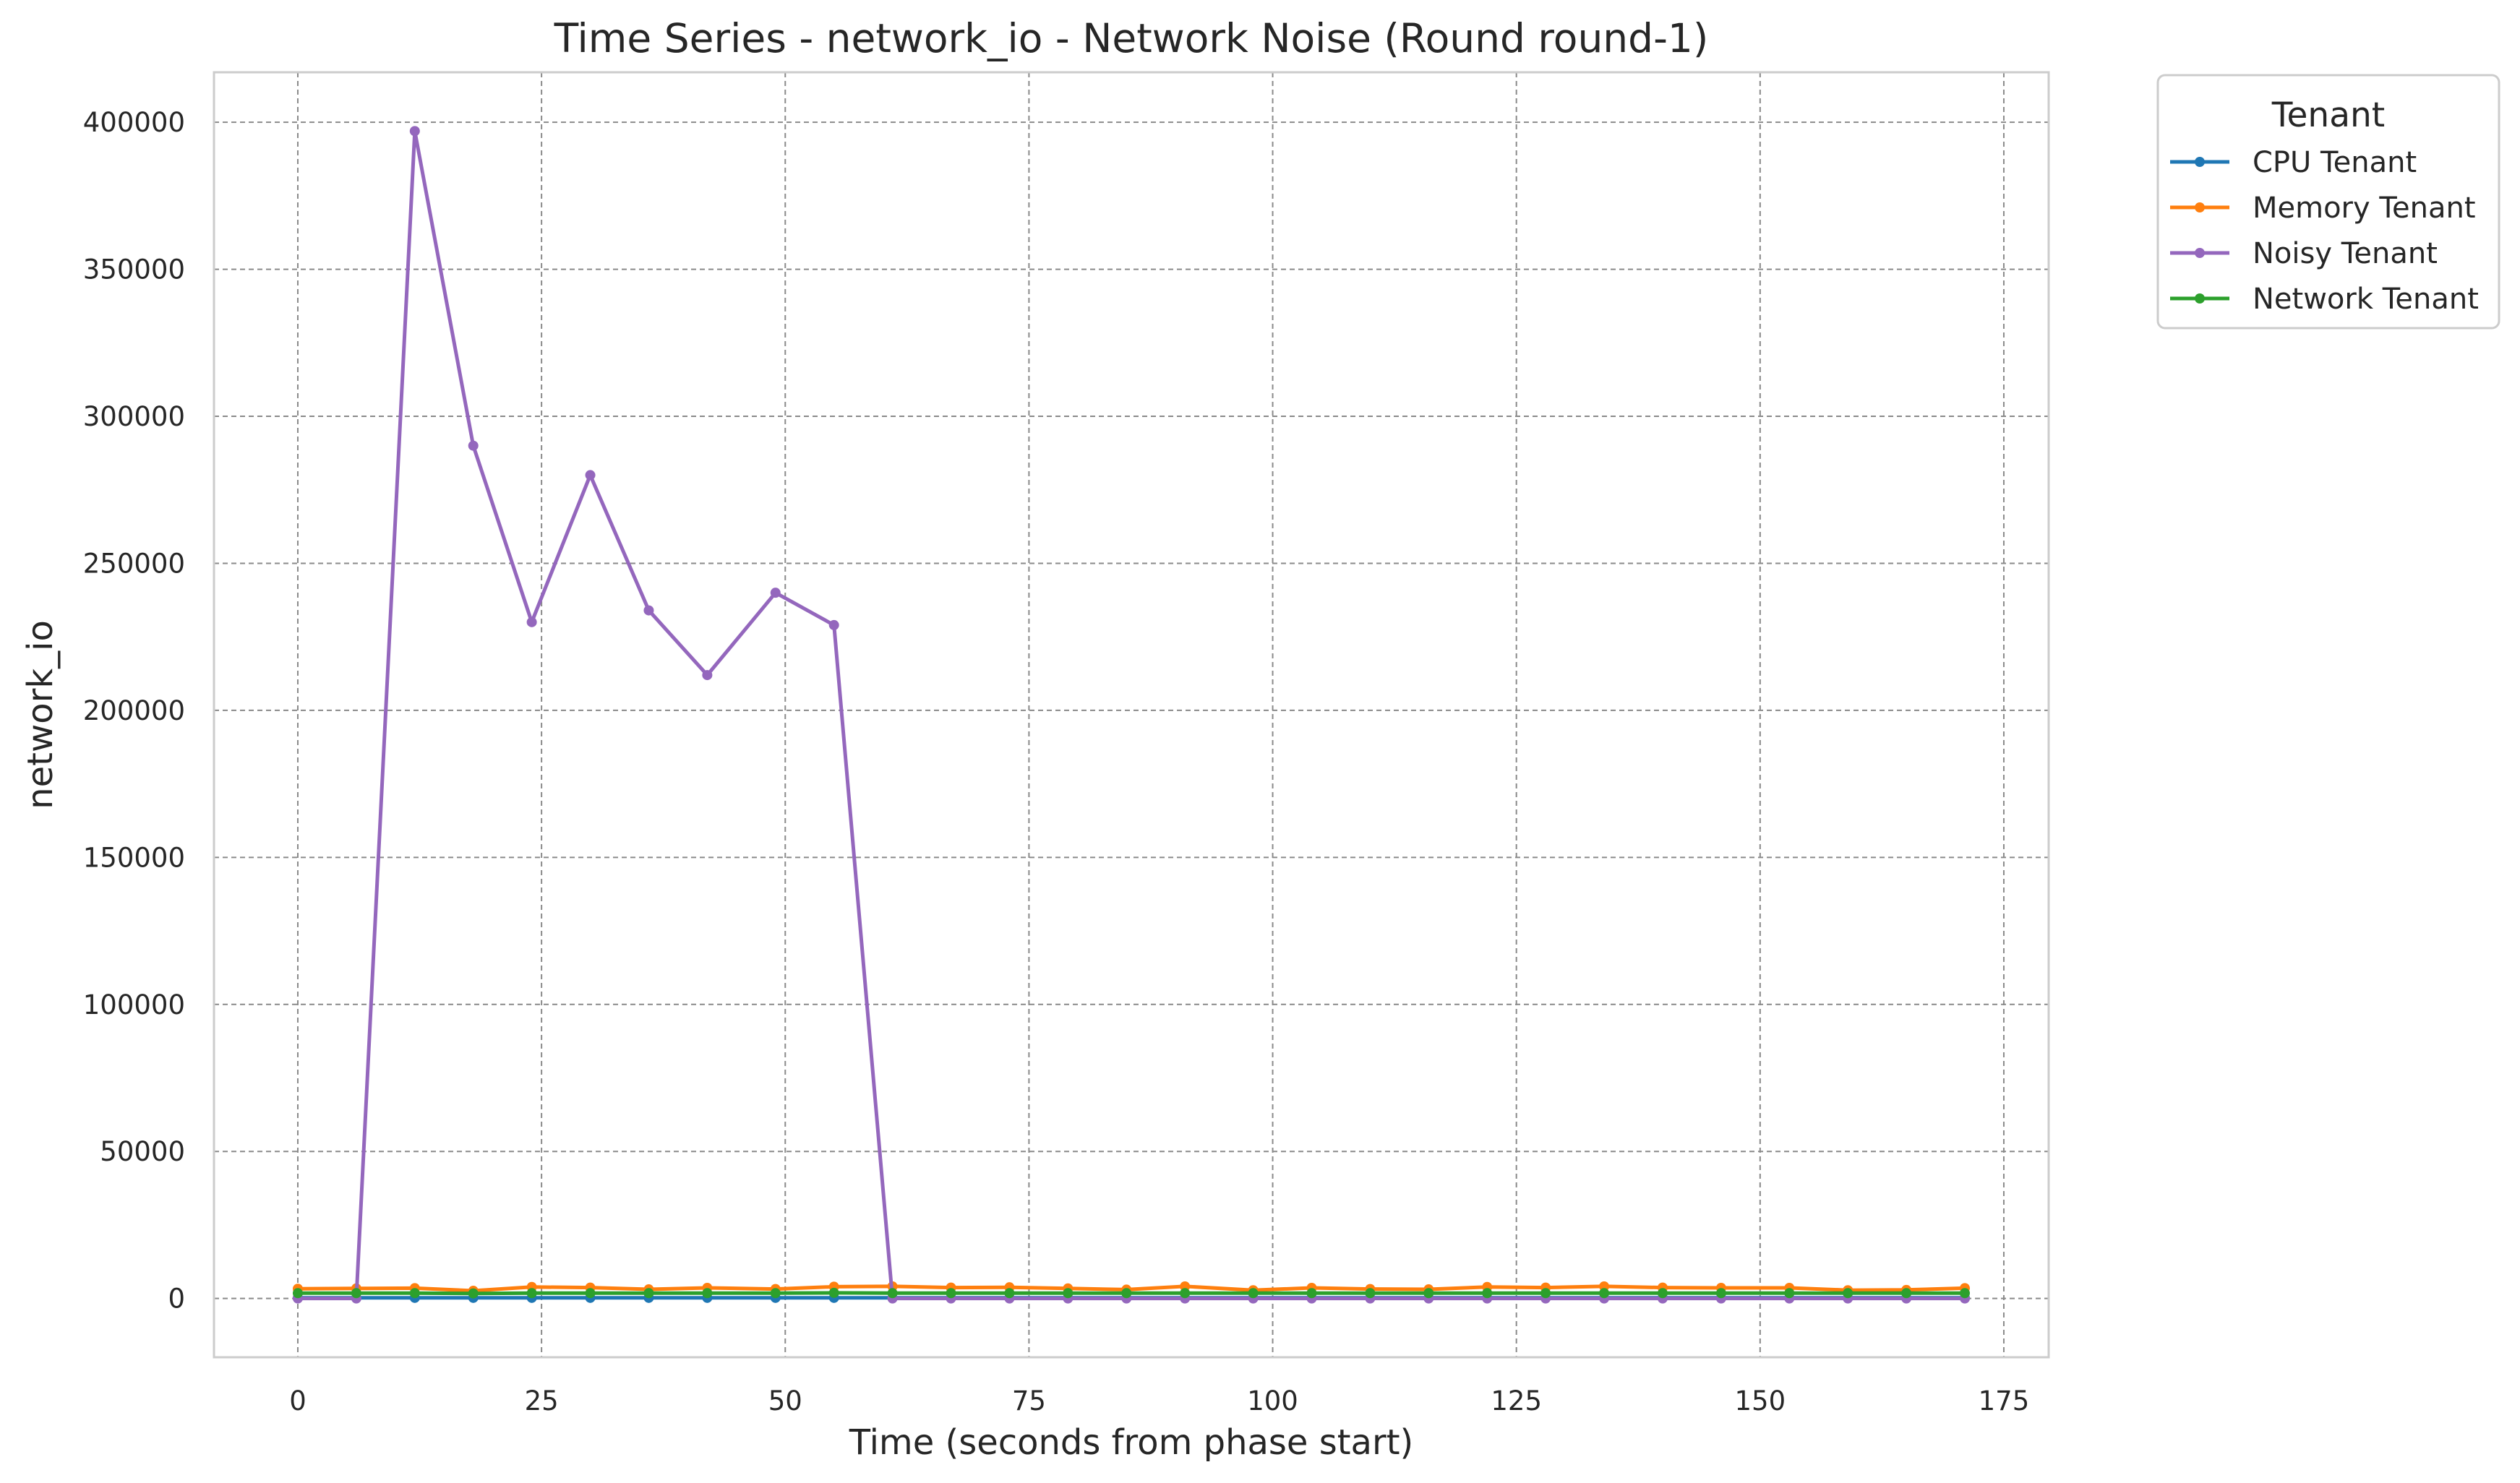 This screenshot has width=2520, height=1483. I want to click on legend-item-noisy-tenant: Noisy Tenant, so click(2304, 253).